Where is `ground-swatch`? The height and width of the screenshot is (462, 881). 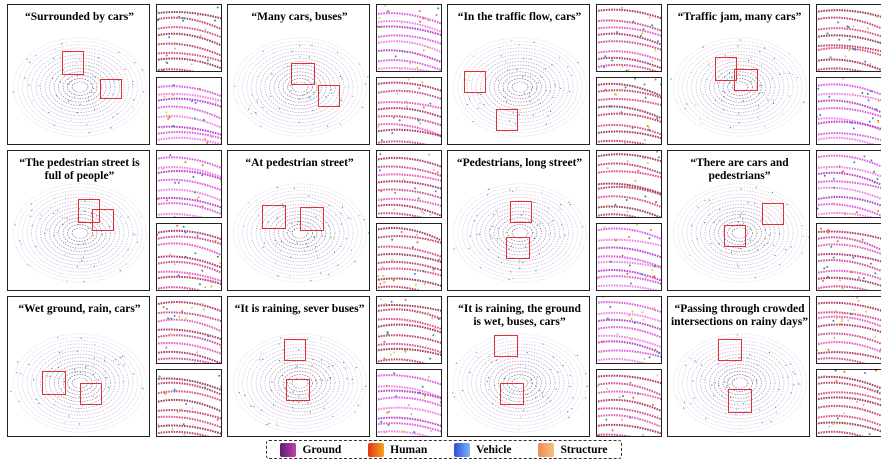 ground-swatch is located at coordinates (288, 449).